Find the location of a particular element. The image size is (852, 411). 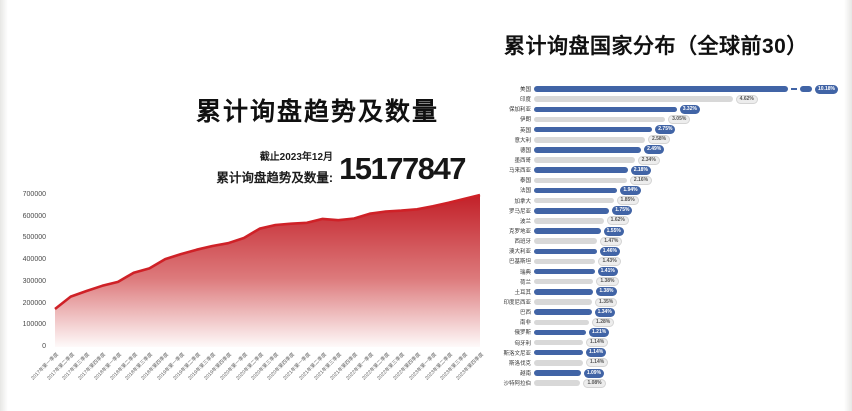

bar-row: 土耳其 1.38% is located at coordinates (670, 292).